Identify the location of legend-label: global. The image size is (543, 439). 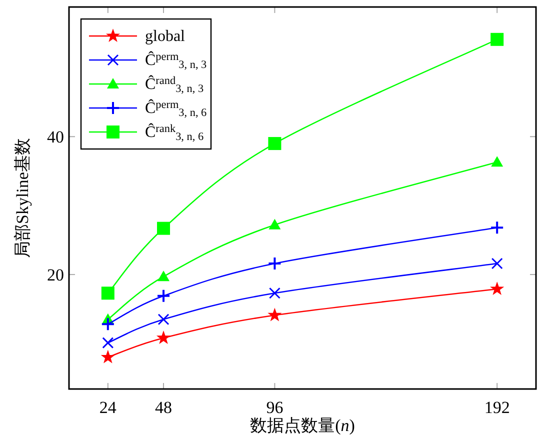
(165, 36).